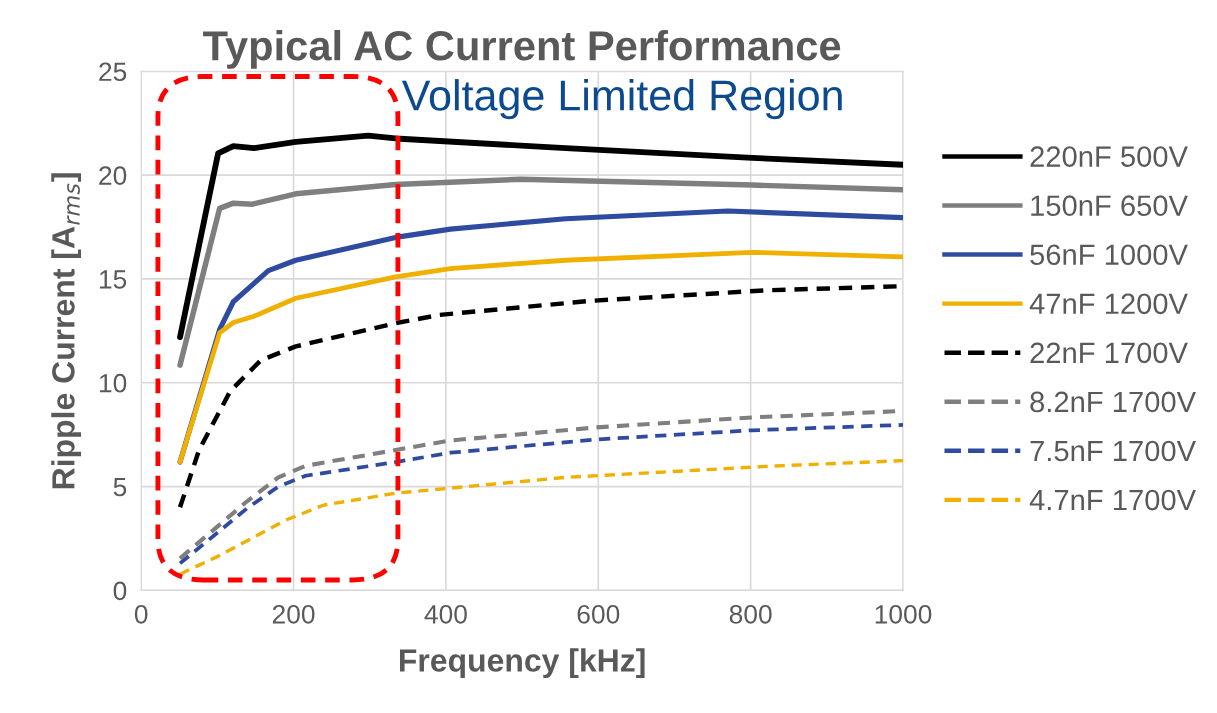 This screenshot has width=1217, height=713. Describe the element at coordinates (1109, 255) in the screenshot. I see `legend-label: 56nF 1000V` at that location.